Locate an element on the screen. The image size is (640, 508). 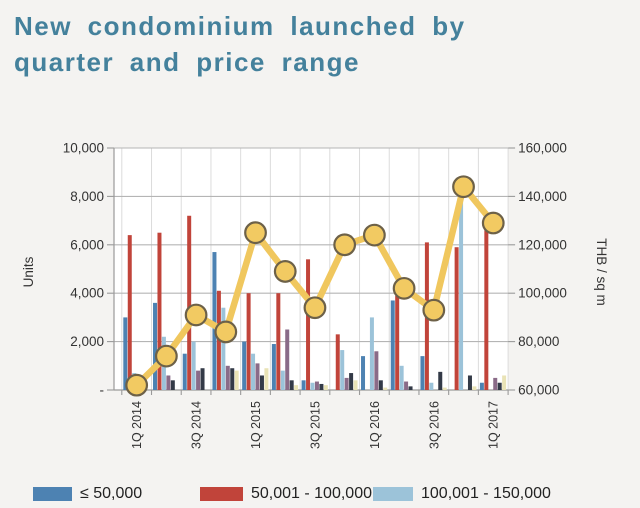
legend-item-100001-150000: 100,001 - 150,000 is located at coordinates (462, 494).